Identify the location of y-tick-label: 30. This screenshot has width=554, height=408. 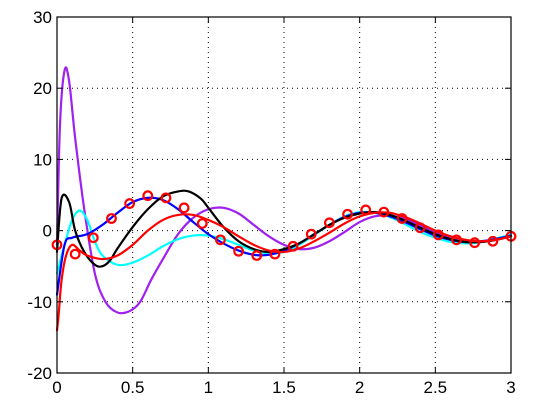
(42, 17).